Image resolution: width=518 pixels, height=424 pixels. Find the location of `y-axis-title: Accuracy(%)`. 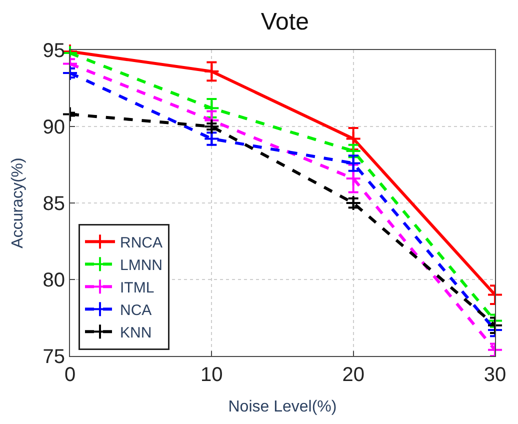

y-axis-title: Accuracy(%) is located at coordinates (18, 203).